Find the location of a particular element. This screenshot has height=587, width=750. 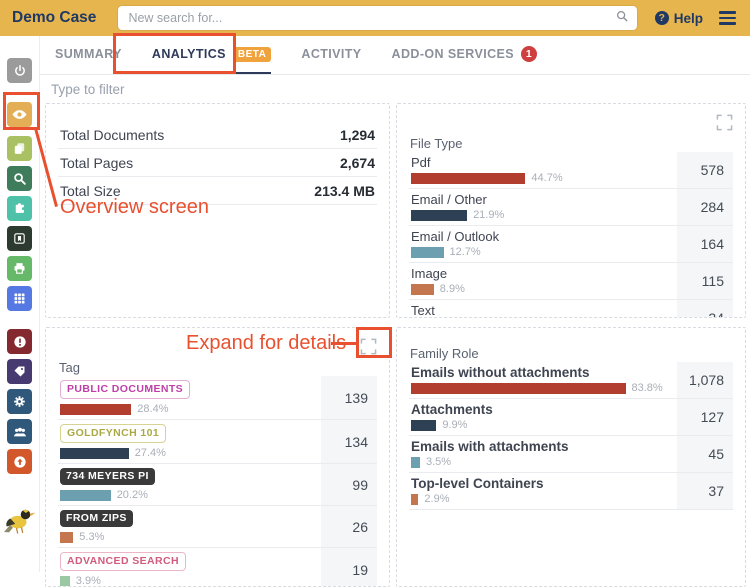

search-box is located at coordinates (377, 18).